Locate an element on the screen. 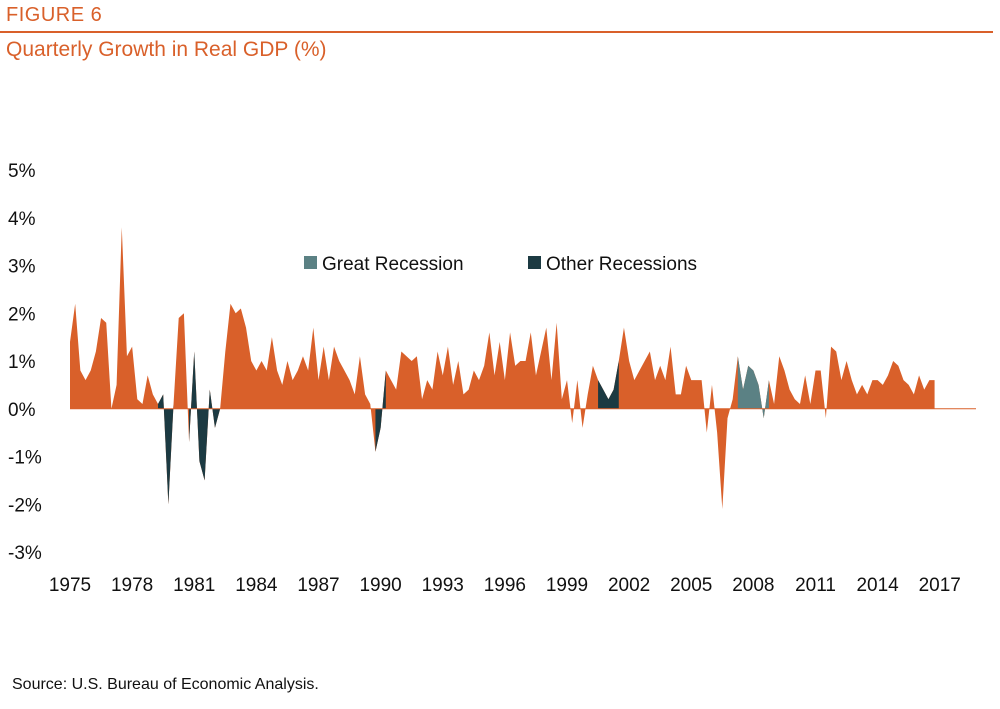  x-tick-label: 1978 is located at coordinates (132, 585).